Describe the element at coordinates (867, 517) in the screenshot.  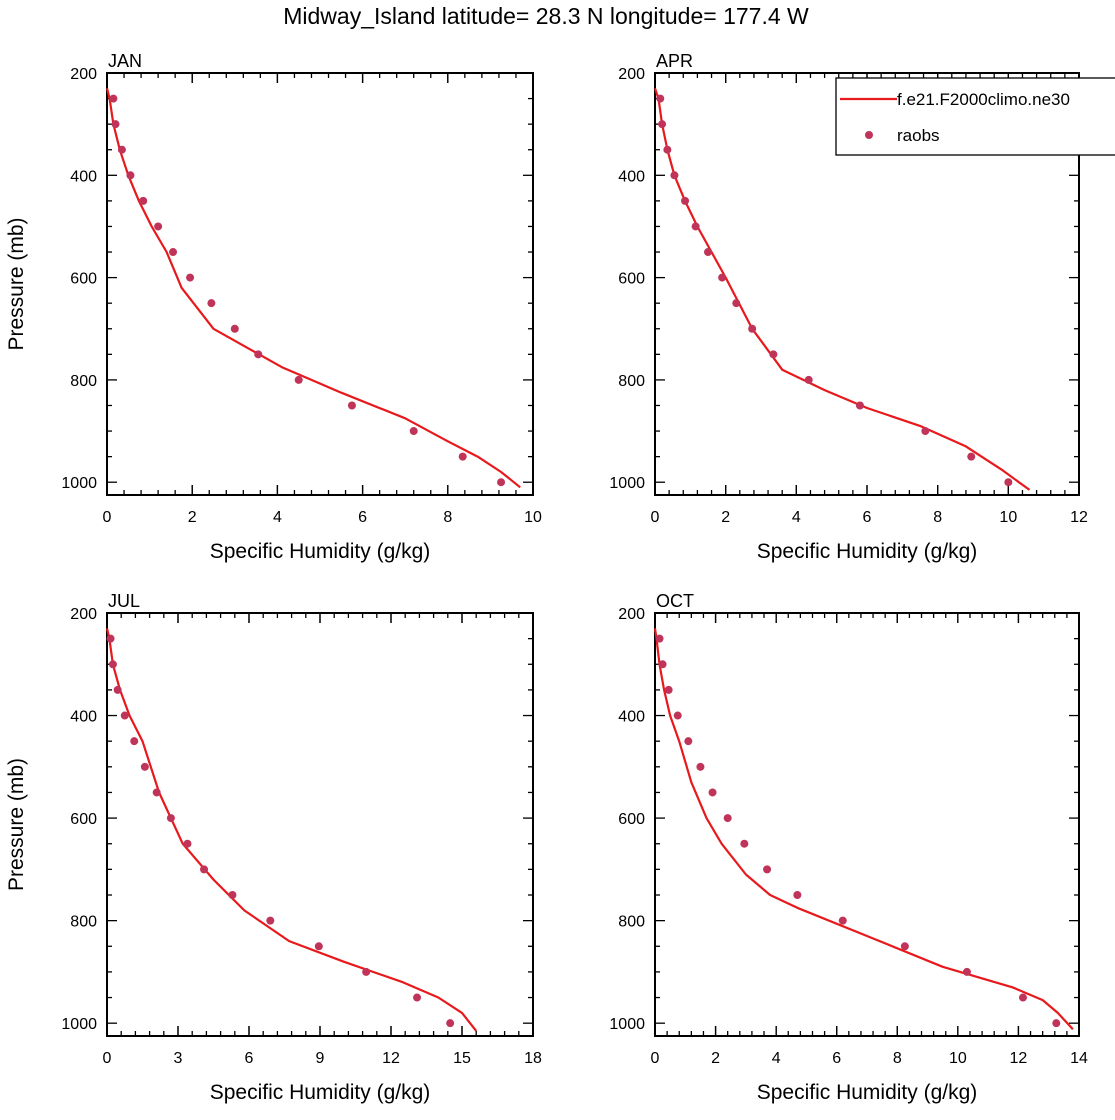
I see `x-tick-label: 6` at that location.